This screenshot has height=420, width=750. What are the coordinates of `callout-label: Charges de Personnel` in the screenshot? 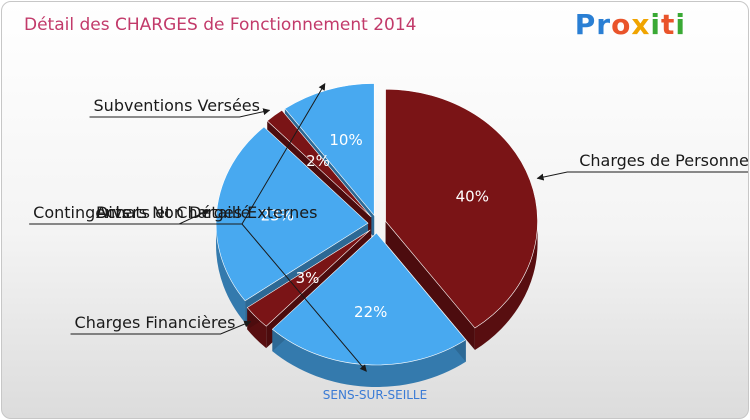 It's located at (664, 160).